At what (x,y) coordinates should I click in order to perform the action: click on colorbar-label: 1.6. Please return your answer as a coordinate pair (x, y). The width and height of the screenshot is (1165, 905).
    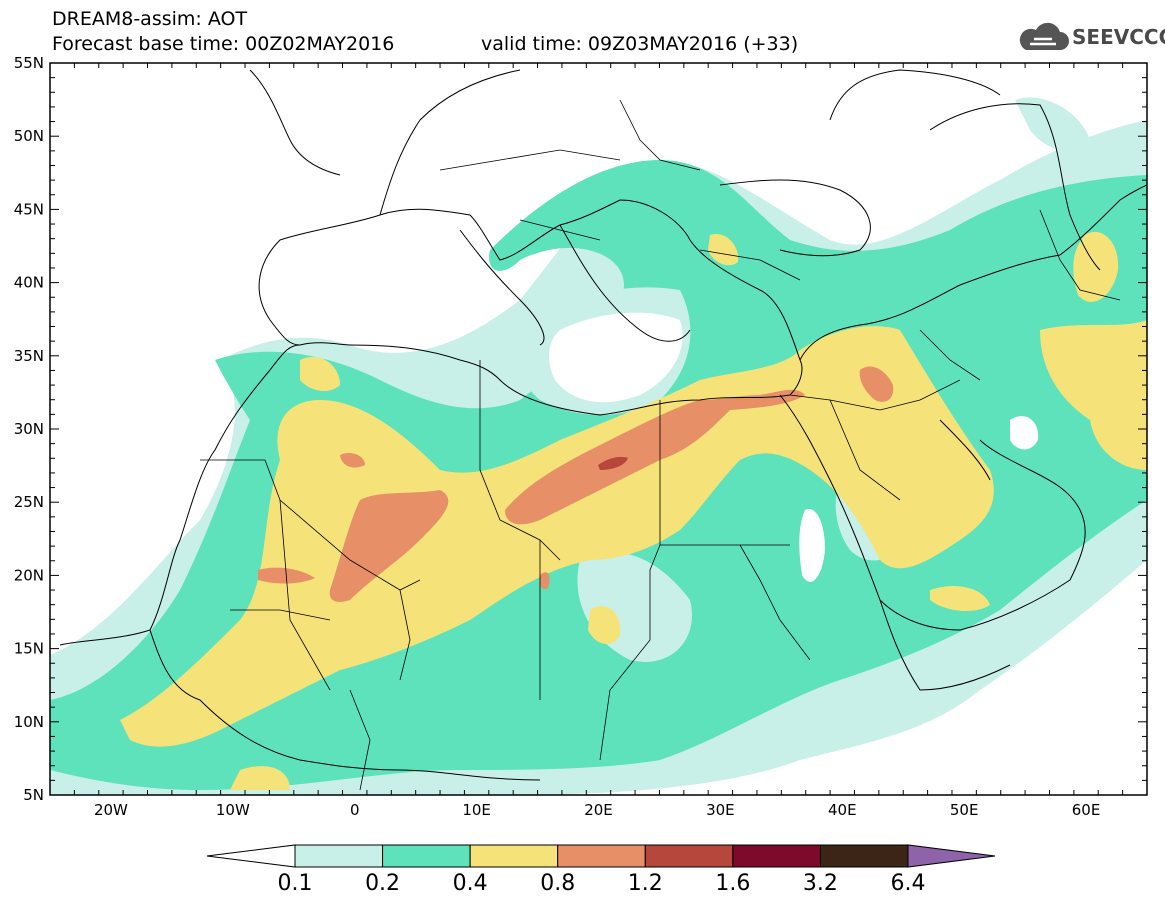
    Looking at the image, I should click on (733, 883).